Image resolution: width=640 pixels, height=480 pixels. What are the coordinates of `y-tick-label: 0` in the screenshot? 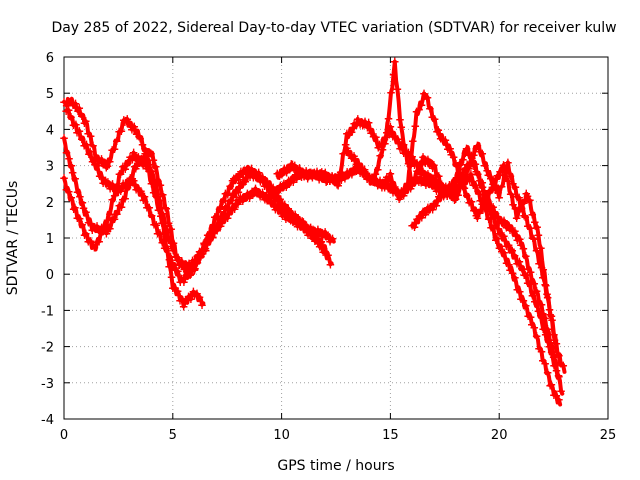 It's located at (50, 275).